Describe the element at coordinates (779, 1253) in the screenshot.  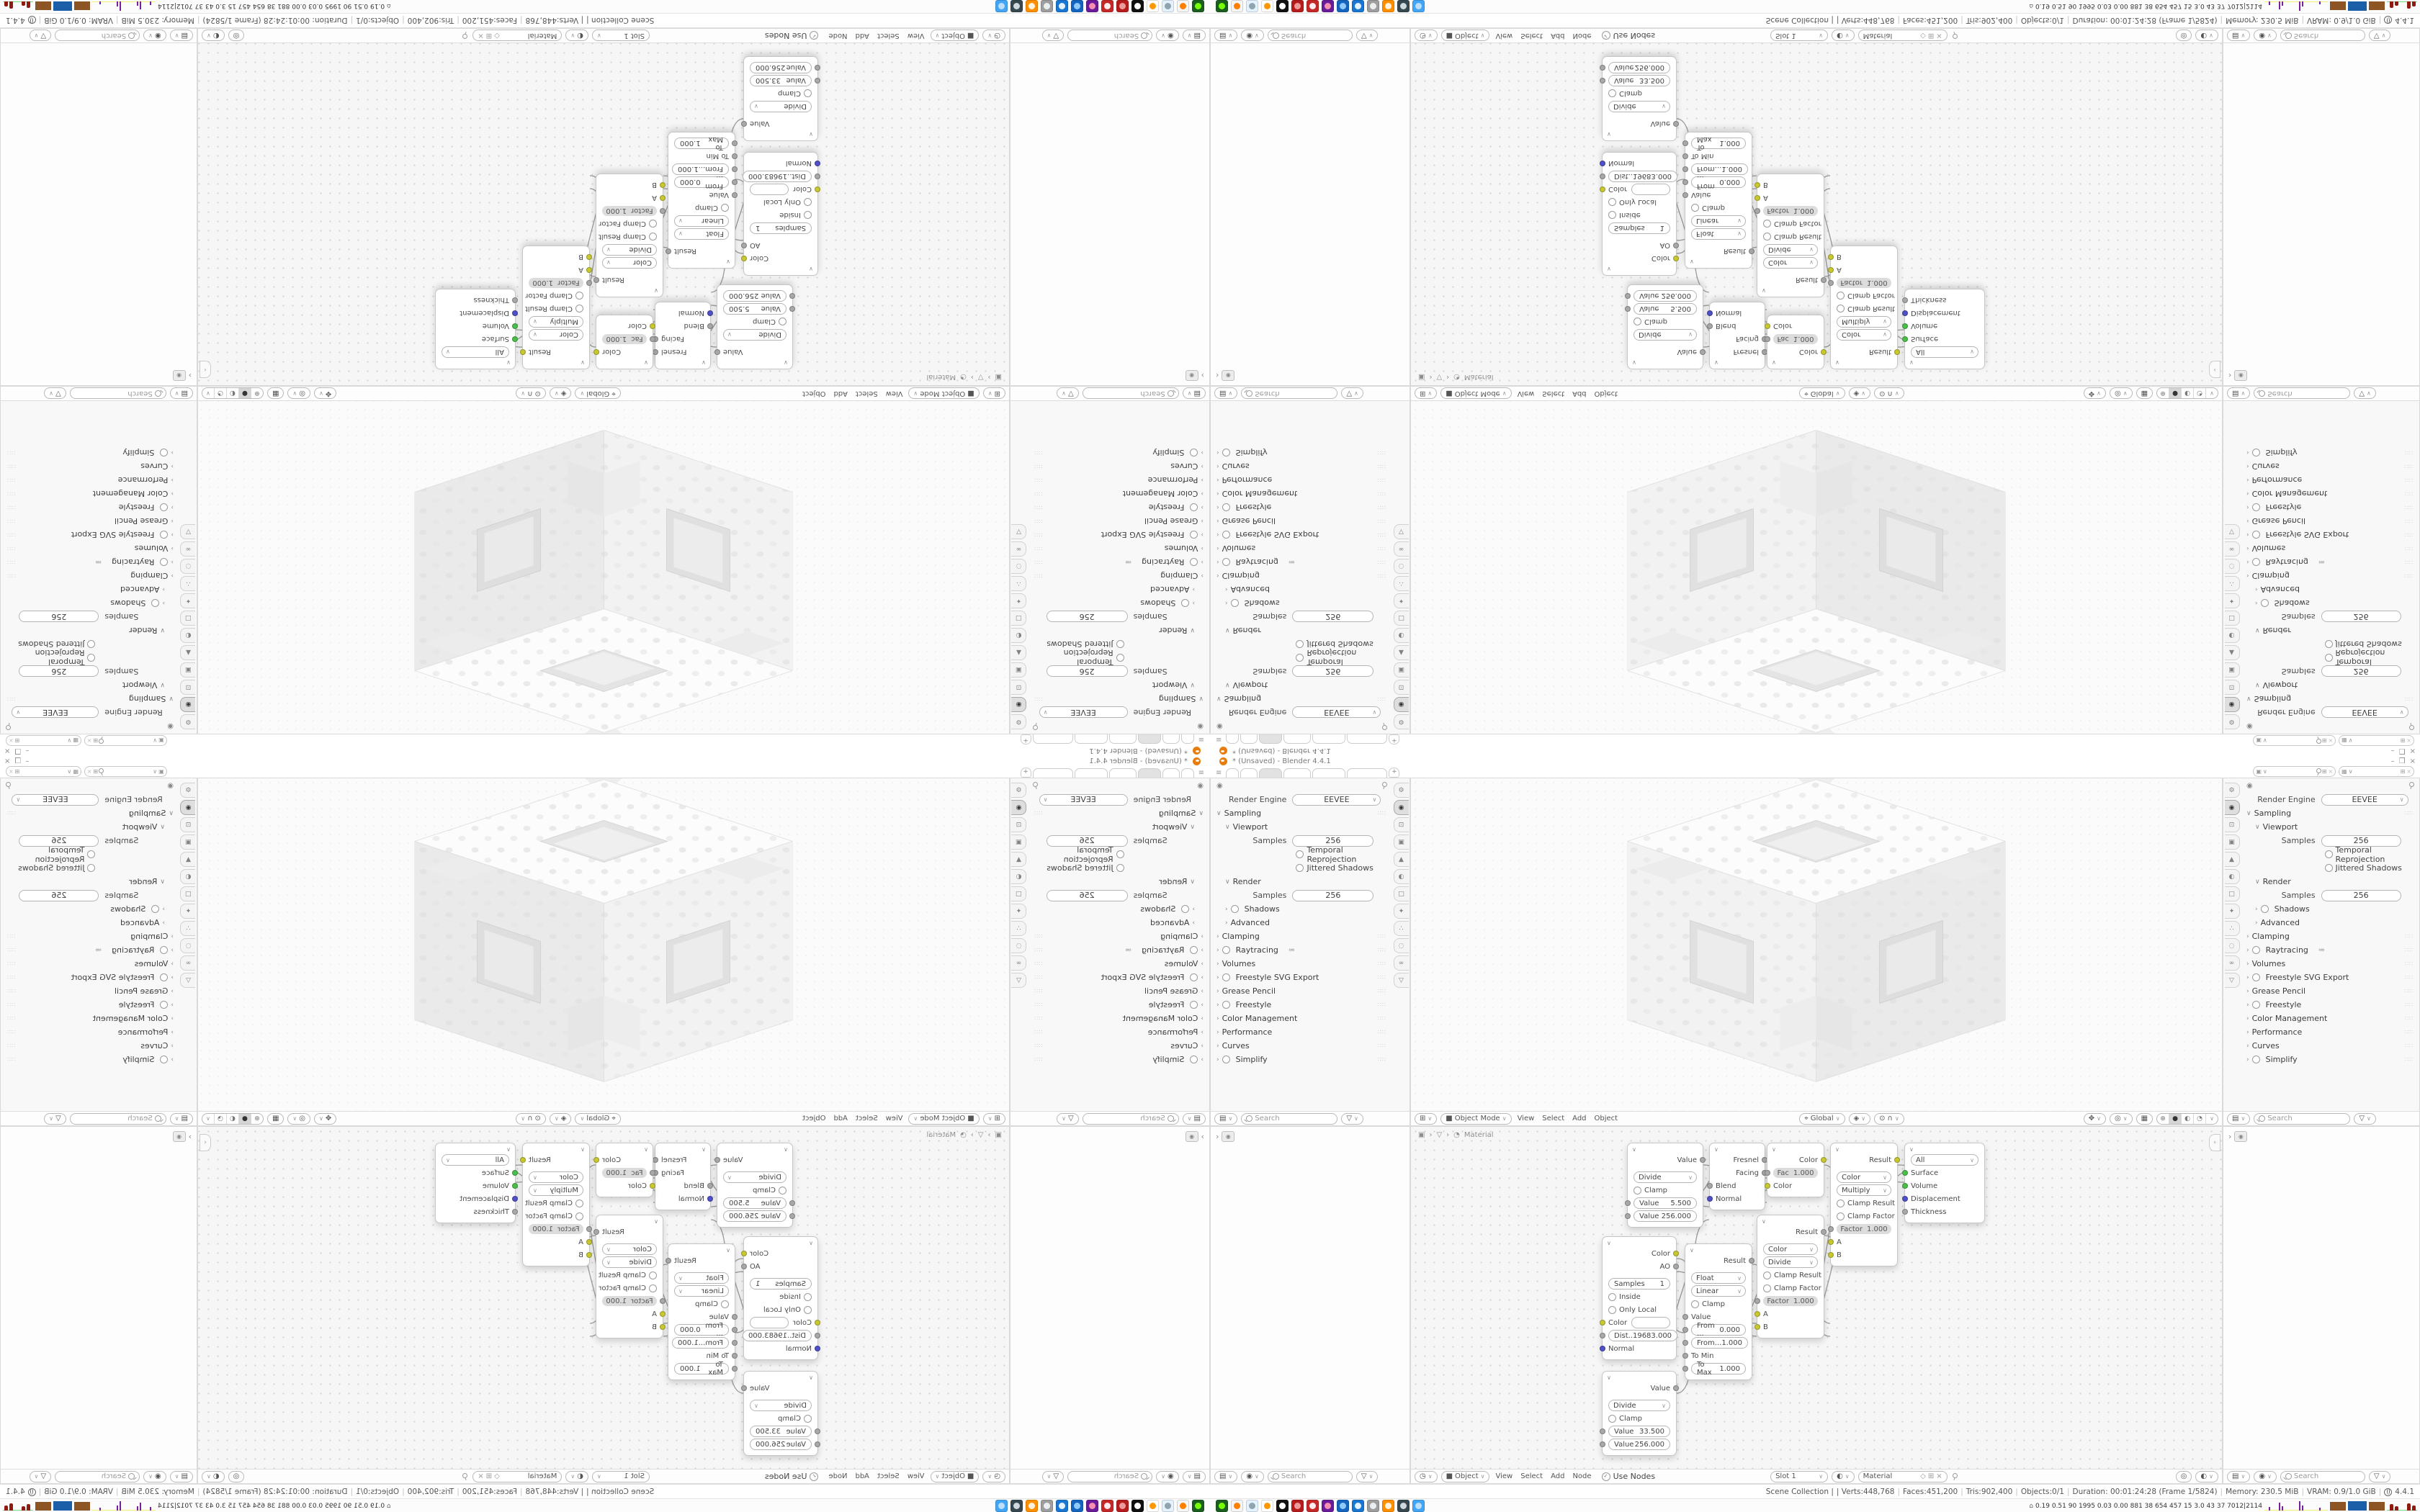
I see `socket-out-color: Color` at that location.